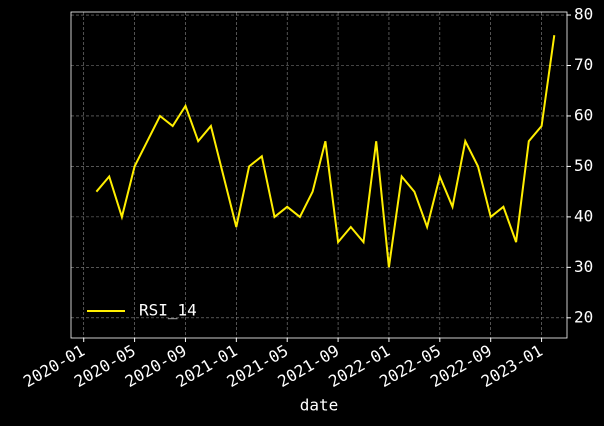 This screenshot has height=426, width=604. What do you see at coordinates (583, 165) in the screenshot?
I see `y-tick-label: 50` at bounding box center [583, 165].